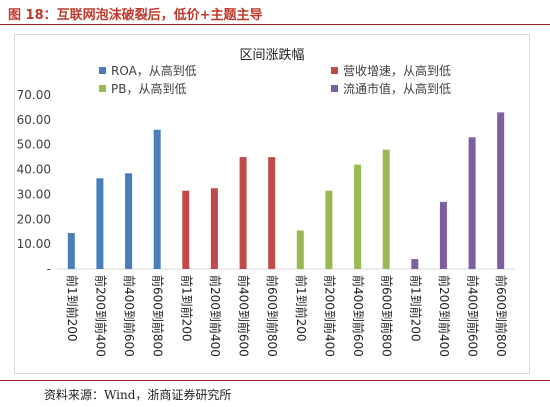 Image resolution: width=550 pixels, height=407 pixels. Describe the element at coordinates (397, 88) in the screenshot. I see `legend-label: 流通市值，从高到低` at that location.